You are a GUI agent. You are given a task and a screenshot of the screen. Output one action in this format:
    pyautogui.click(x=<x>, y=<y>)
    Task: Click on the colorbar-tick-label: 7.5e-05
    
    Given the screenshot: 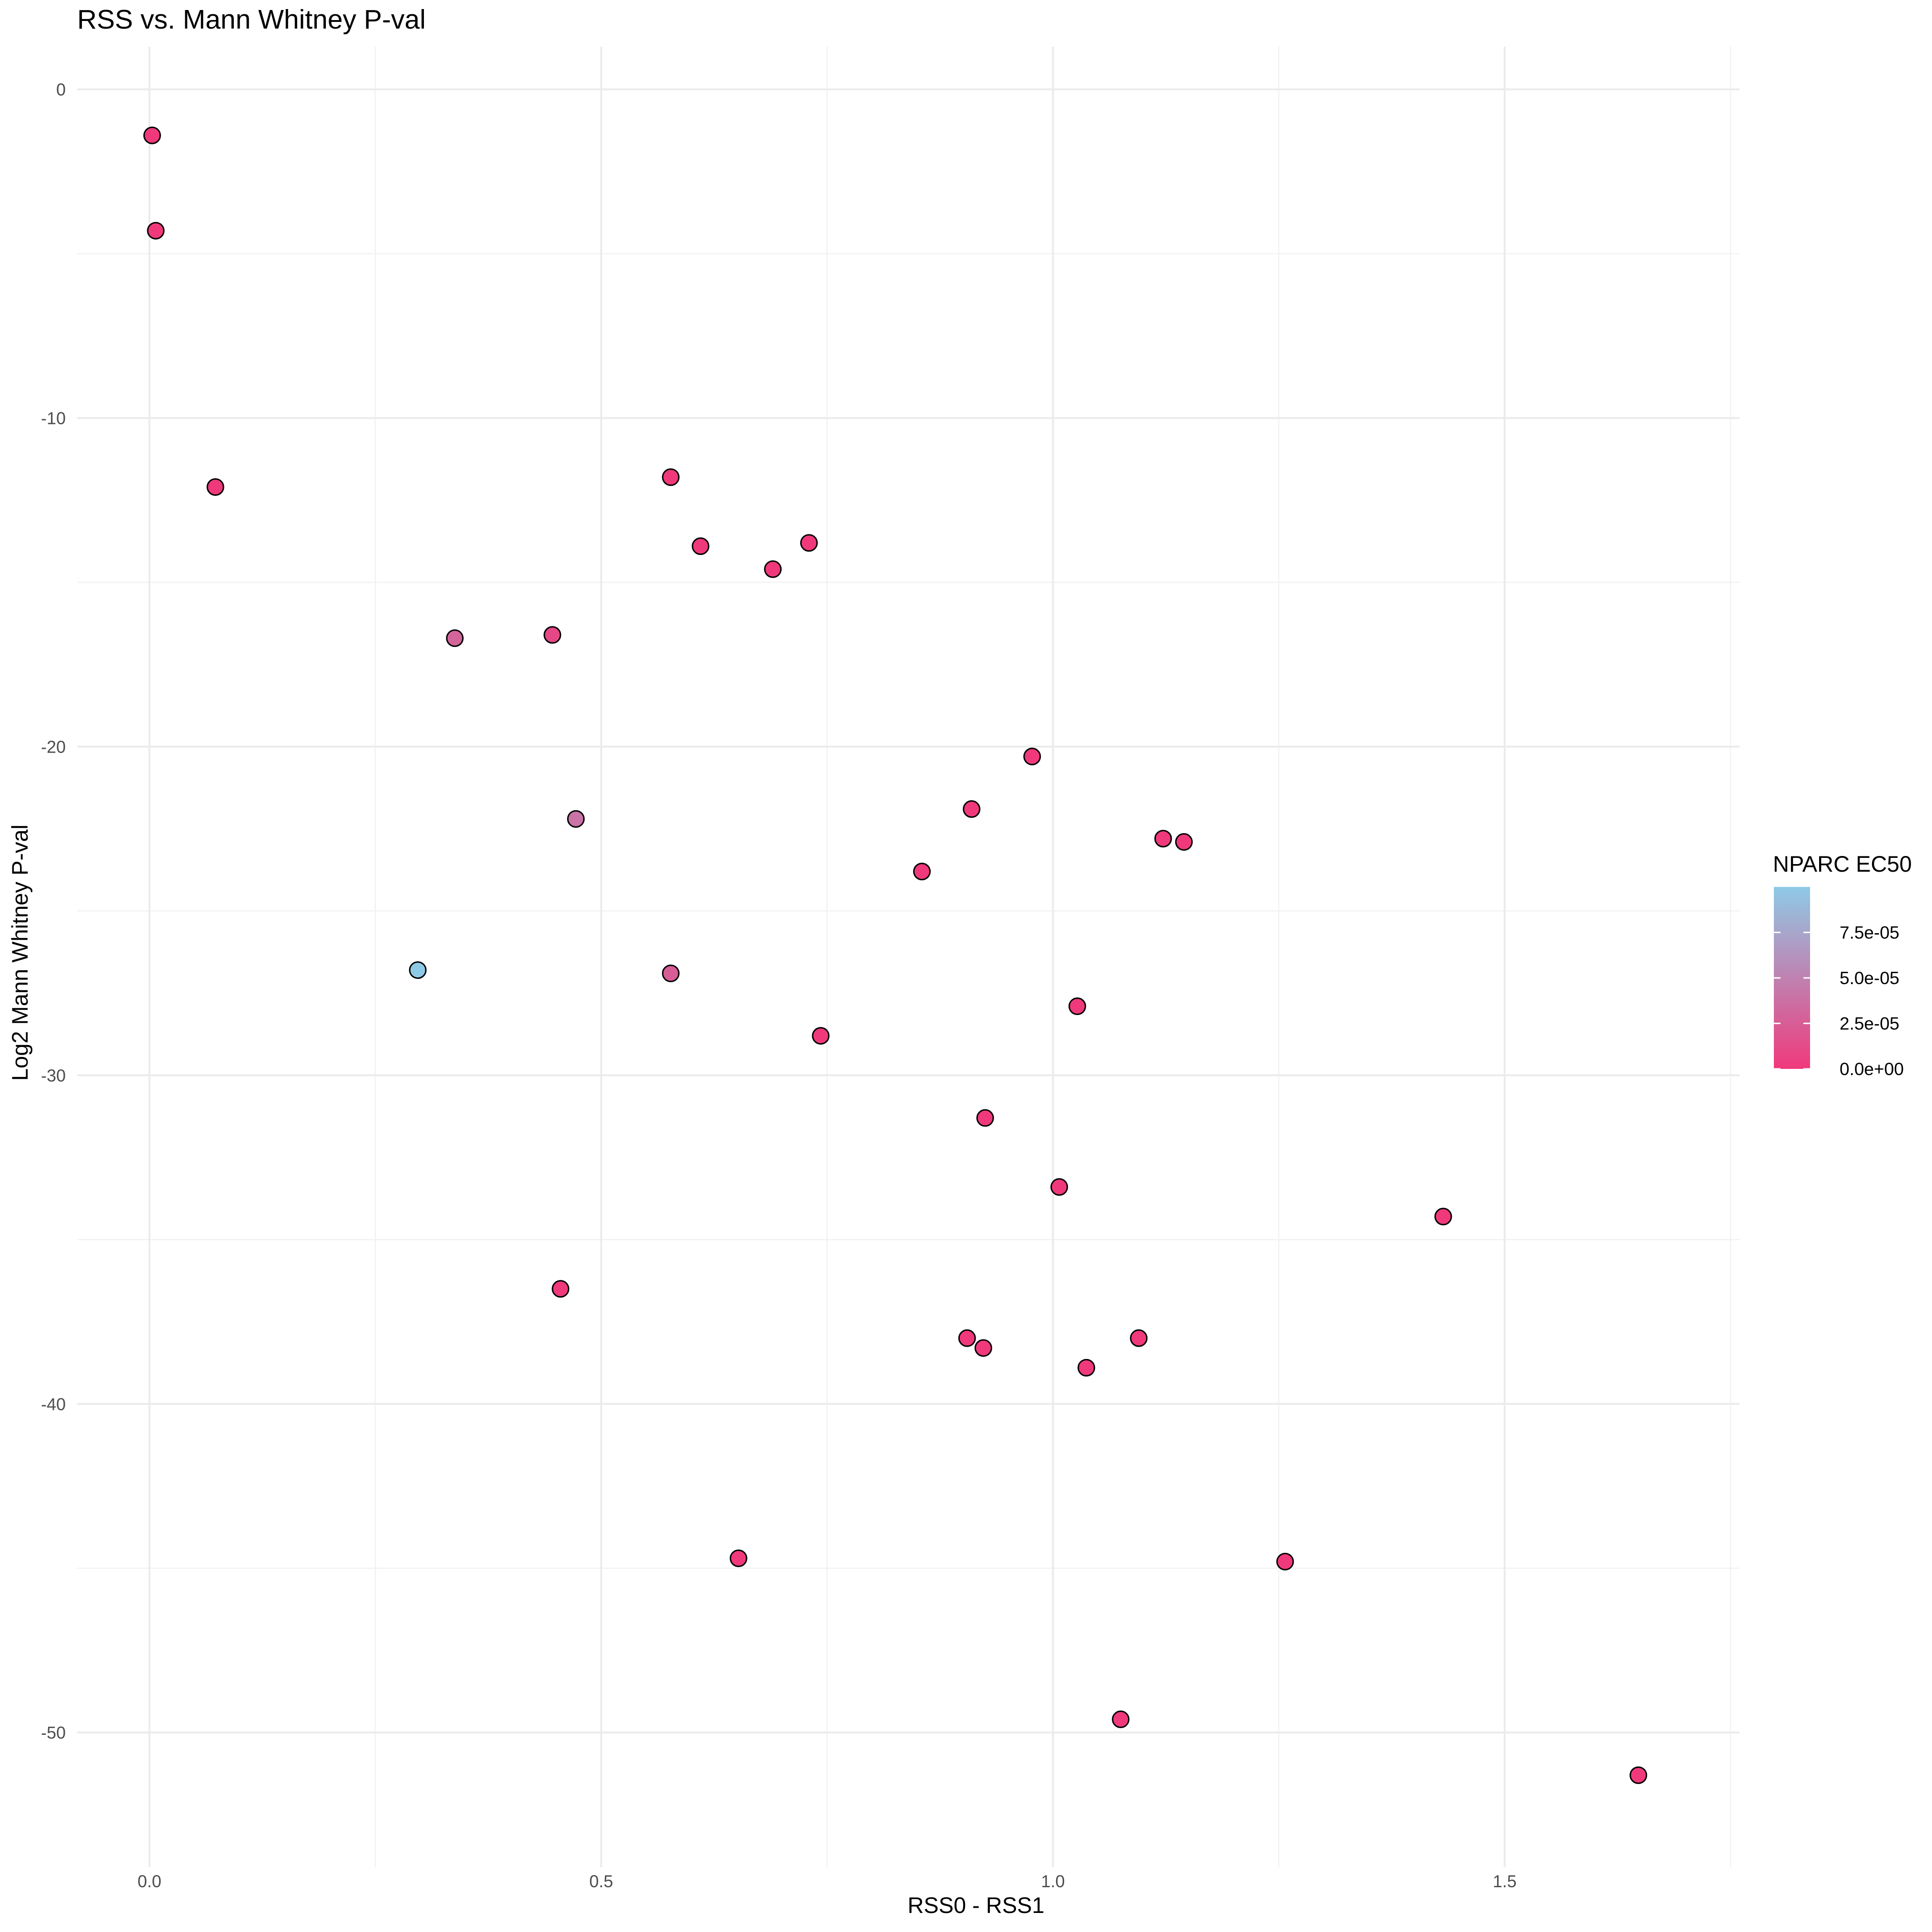 What is the action you would take?
    pyautogui.click(x=1870, y=933)
    